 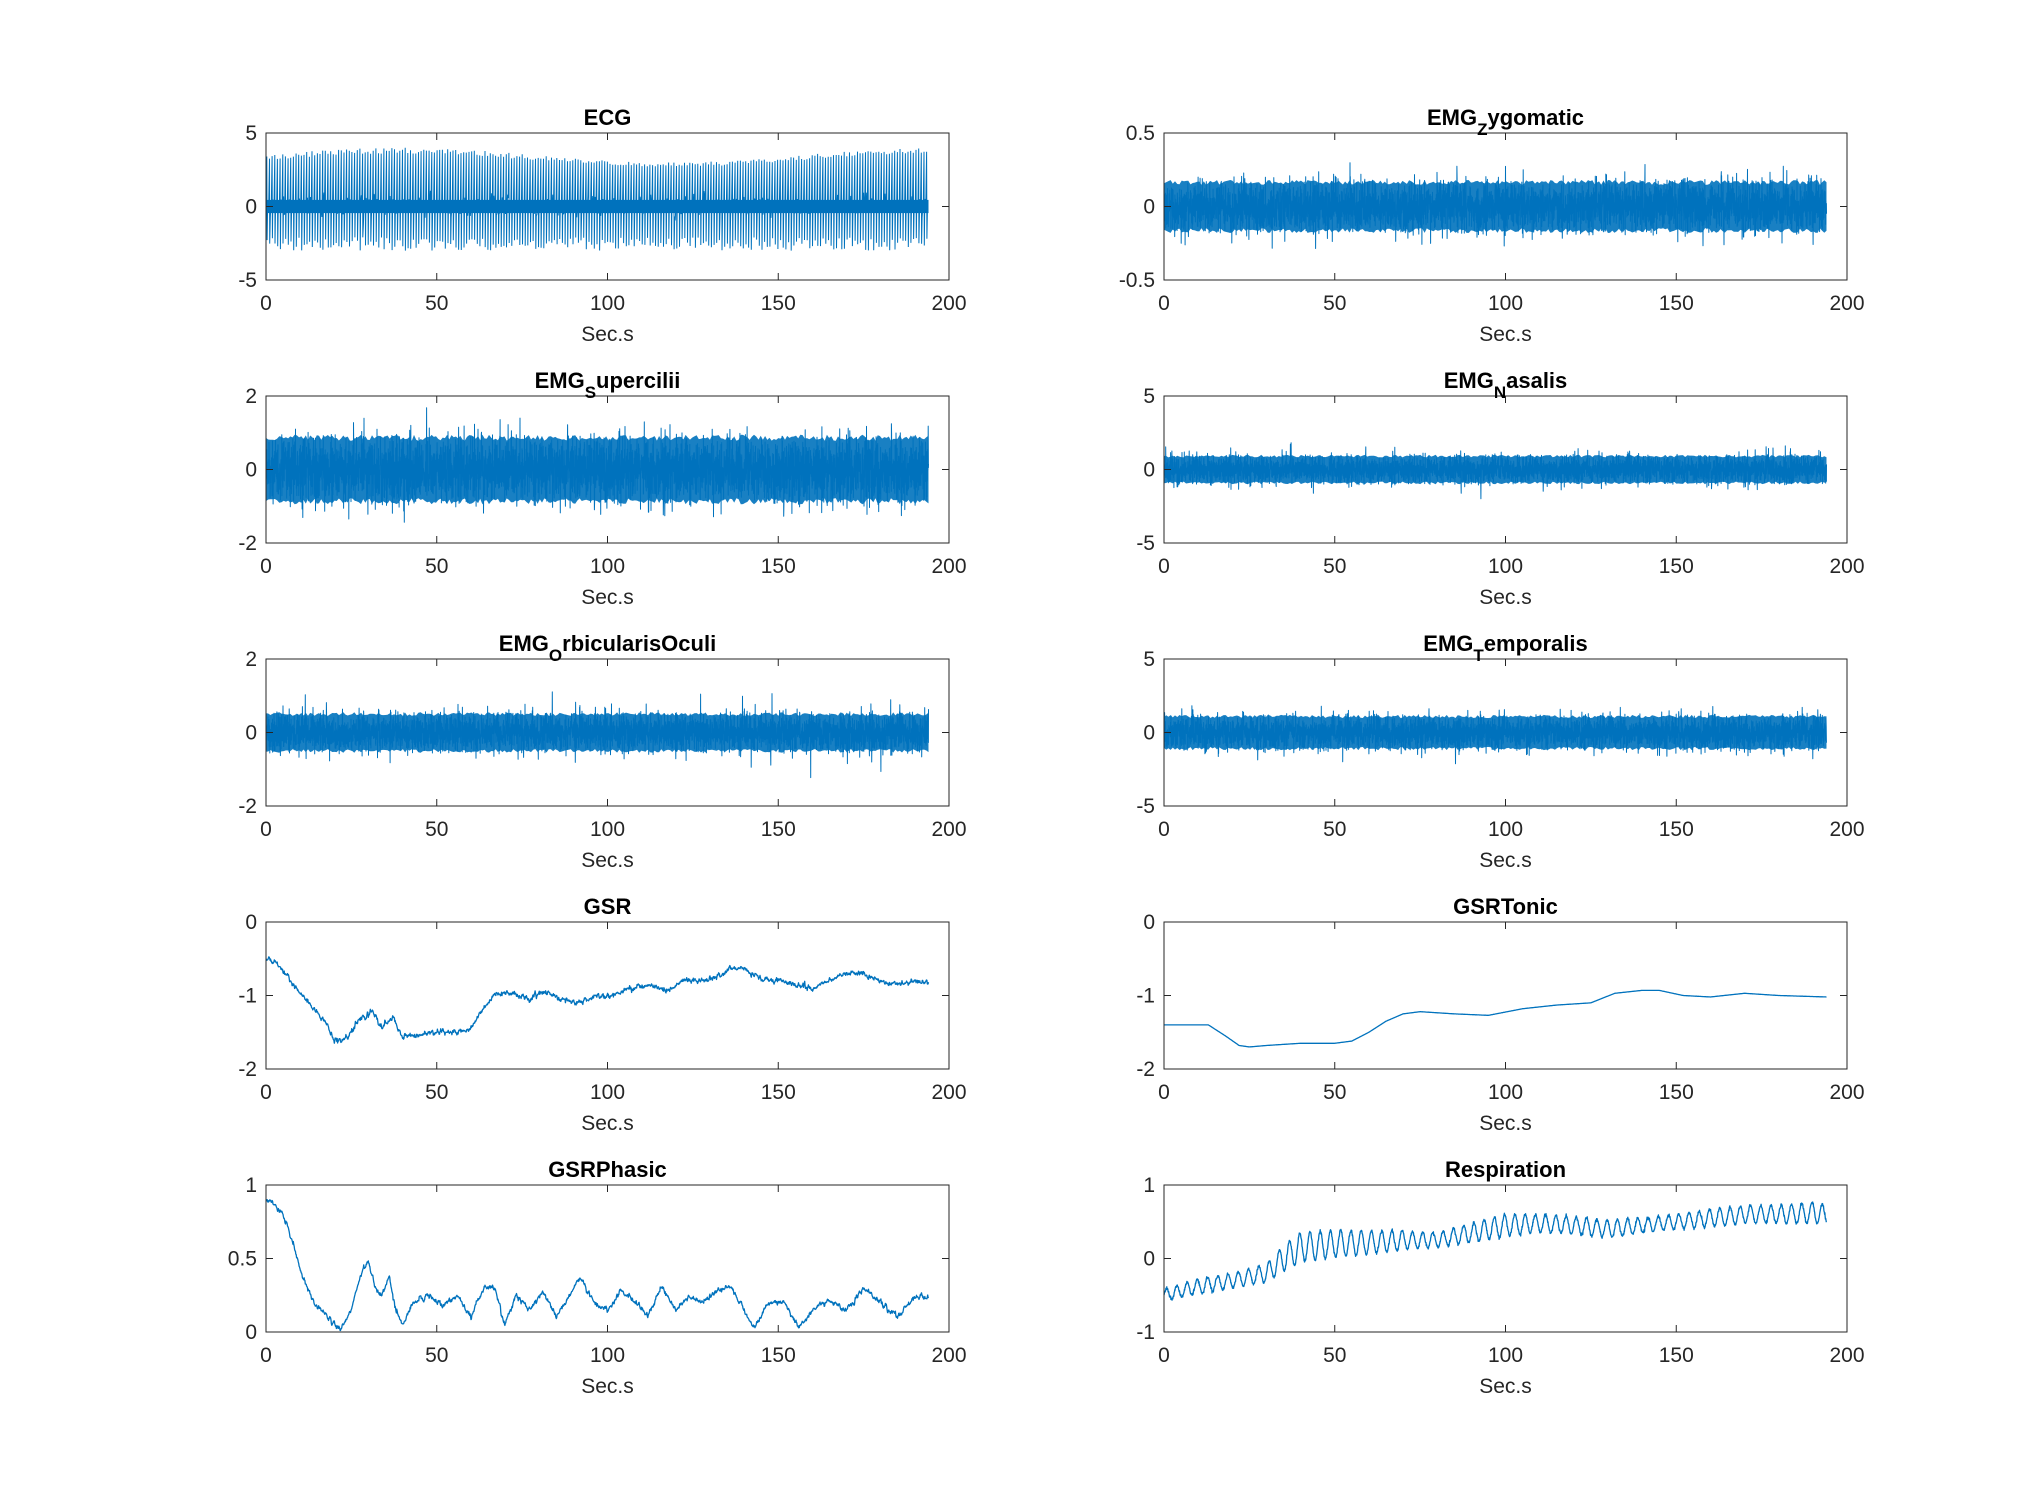 I want to click on panel-title-main: GSRPhasic, so click(x=607, y=1169).